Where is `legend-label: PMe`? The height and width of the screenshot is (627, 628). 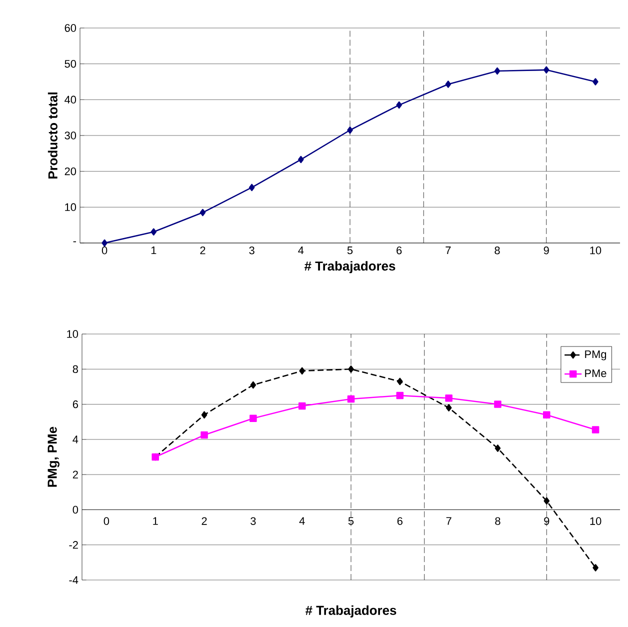 legend-label: PMe is located at coordinates (595, 373).